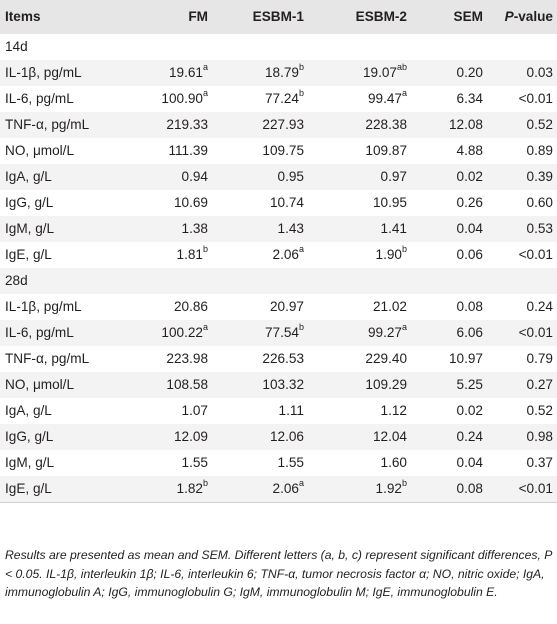 Image resolution: width=557 pixels, height=624 pixels. Describe the element at coordinates (355, 151) in the screenshot. I see `esbm-2-cell: 109.87` at that location.